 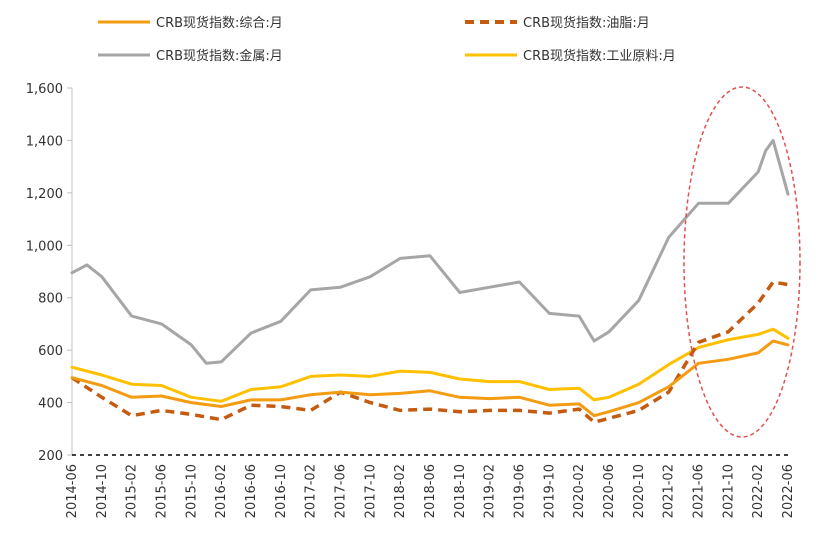 I want to click on highlight-ellipse, so click(x=742, y=262).